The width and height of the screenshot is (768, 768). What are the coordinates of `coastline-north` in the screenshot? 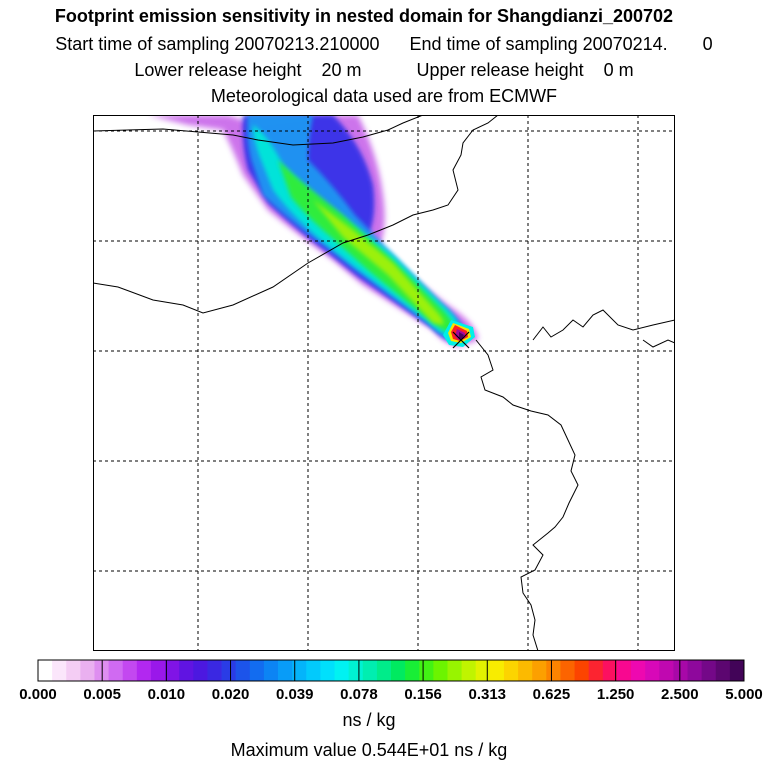 It's located at (258, 130).